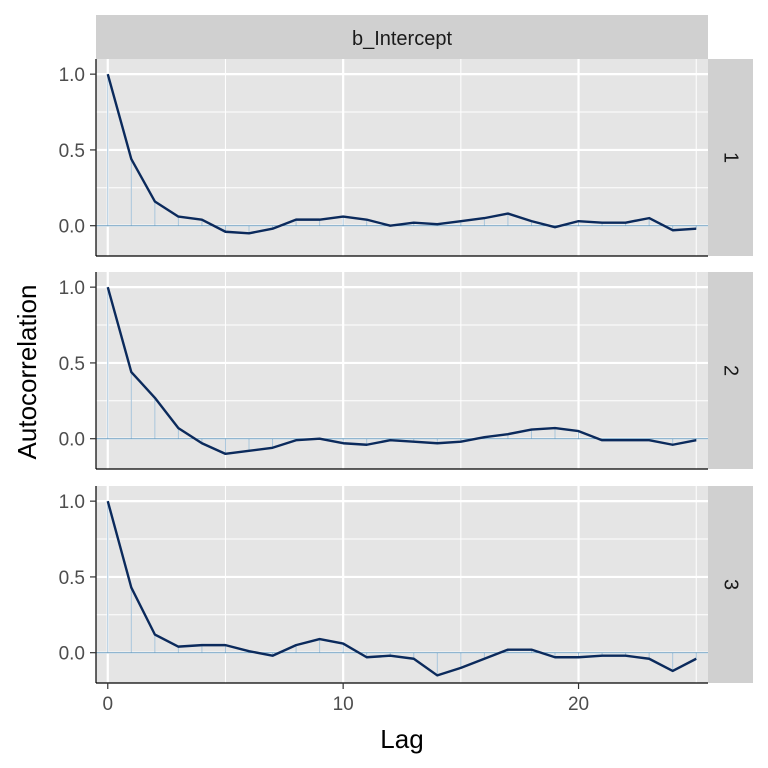 Image resolution: width=768 pixels, height=768 pixels. I want to click on chain-label: 1, so click(731, 157).